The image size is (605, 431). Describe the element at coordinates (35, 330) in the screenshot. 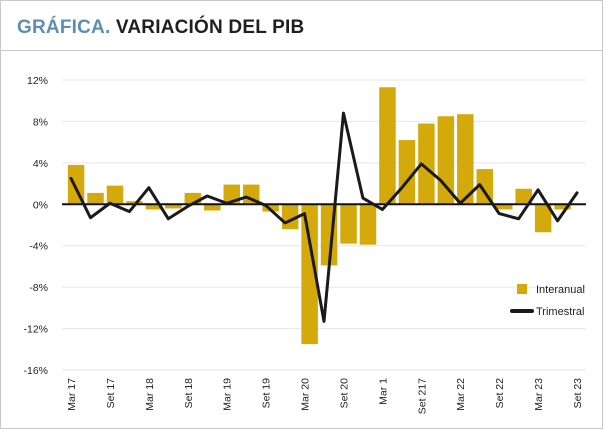

I see `y-tick-label: -12%` at that location.